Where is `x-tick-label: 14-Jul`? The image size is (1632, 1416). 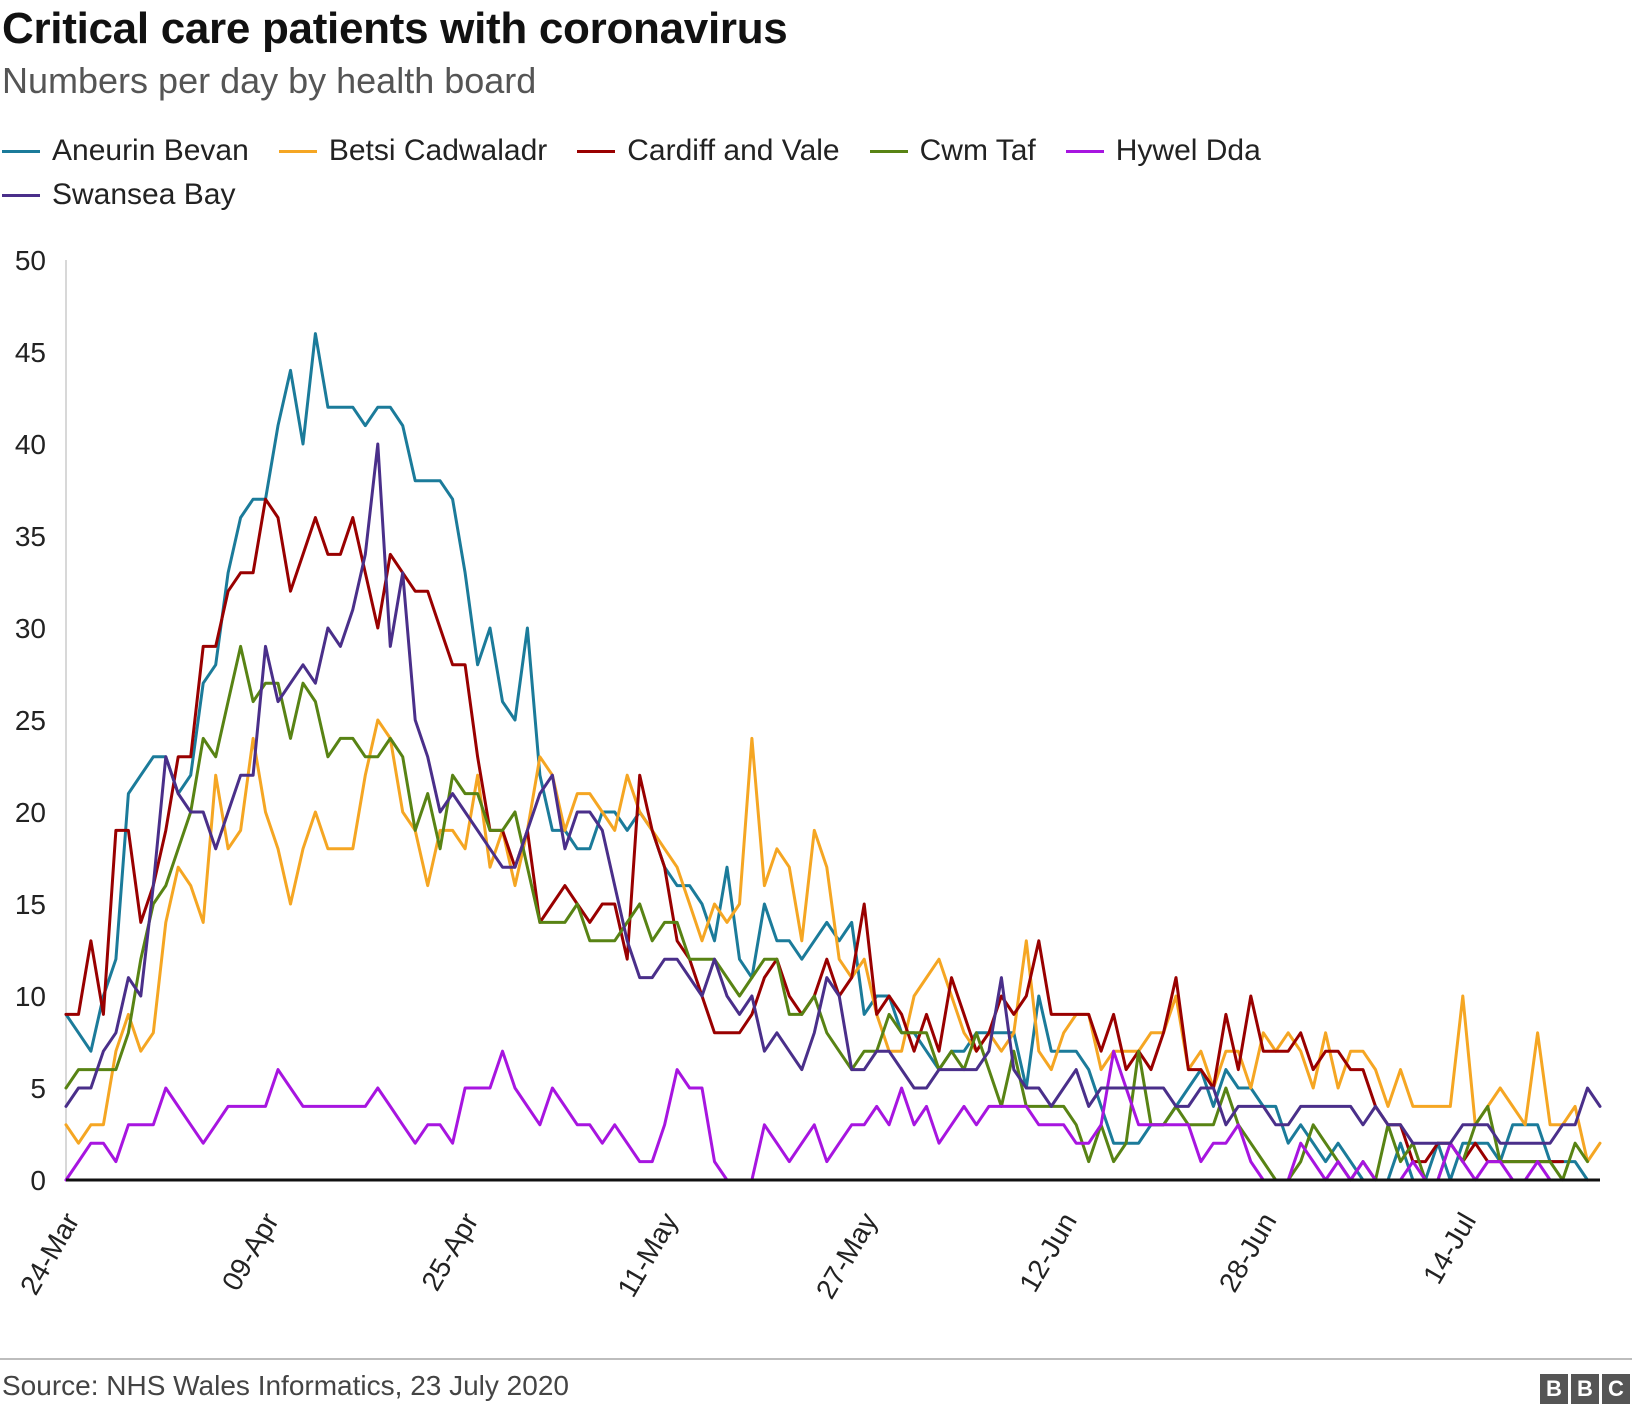 x-tick-label: 14-Jul is located at coordinates (1449, 1249).